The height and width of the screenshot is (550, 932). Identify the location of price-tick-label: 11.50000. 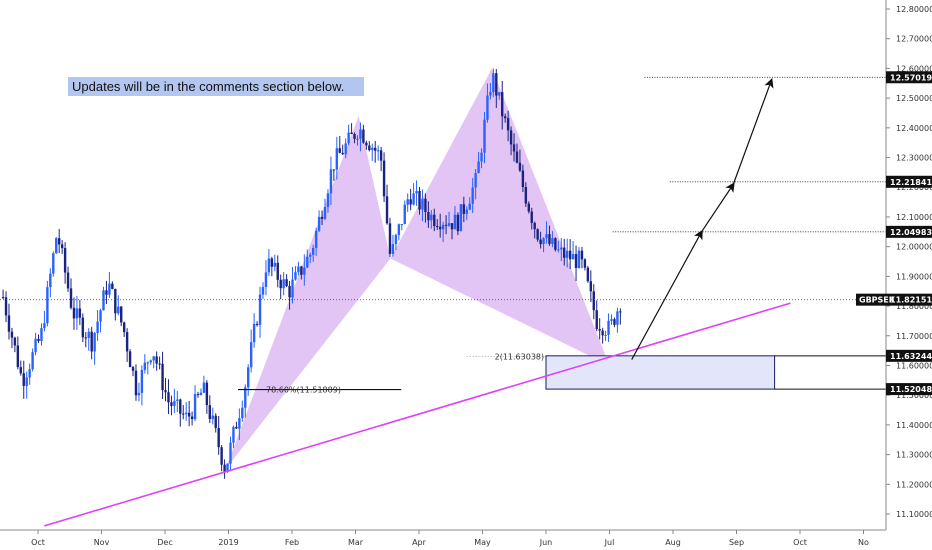
(914, 395).